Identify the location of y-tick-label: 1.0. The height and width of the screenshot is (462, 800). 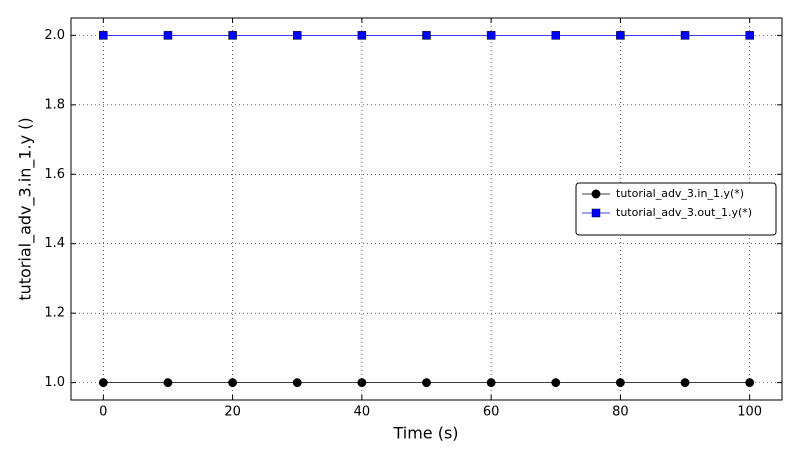
(54, 382).